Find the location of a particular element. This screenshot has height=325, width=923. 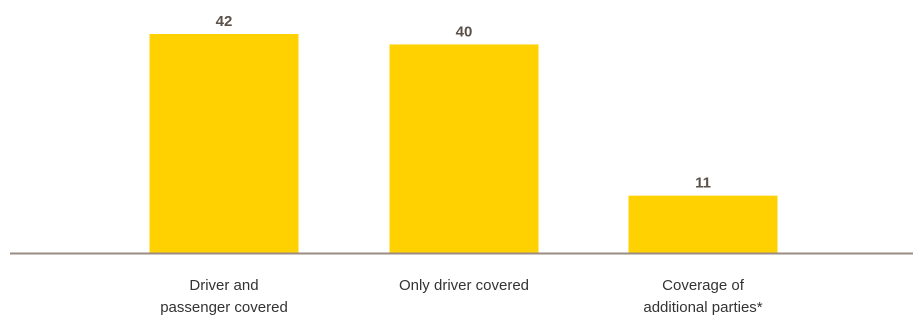

category-label-2-line-0: Coverage of is located at coordinates (703, 285).